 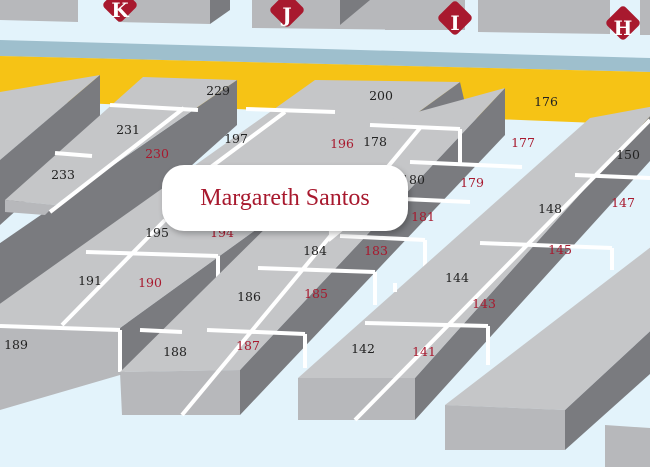 I want to click on booth-label: 197, so click(x=236, y=138).